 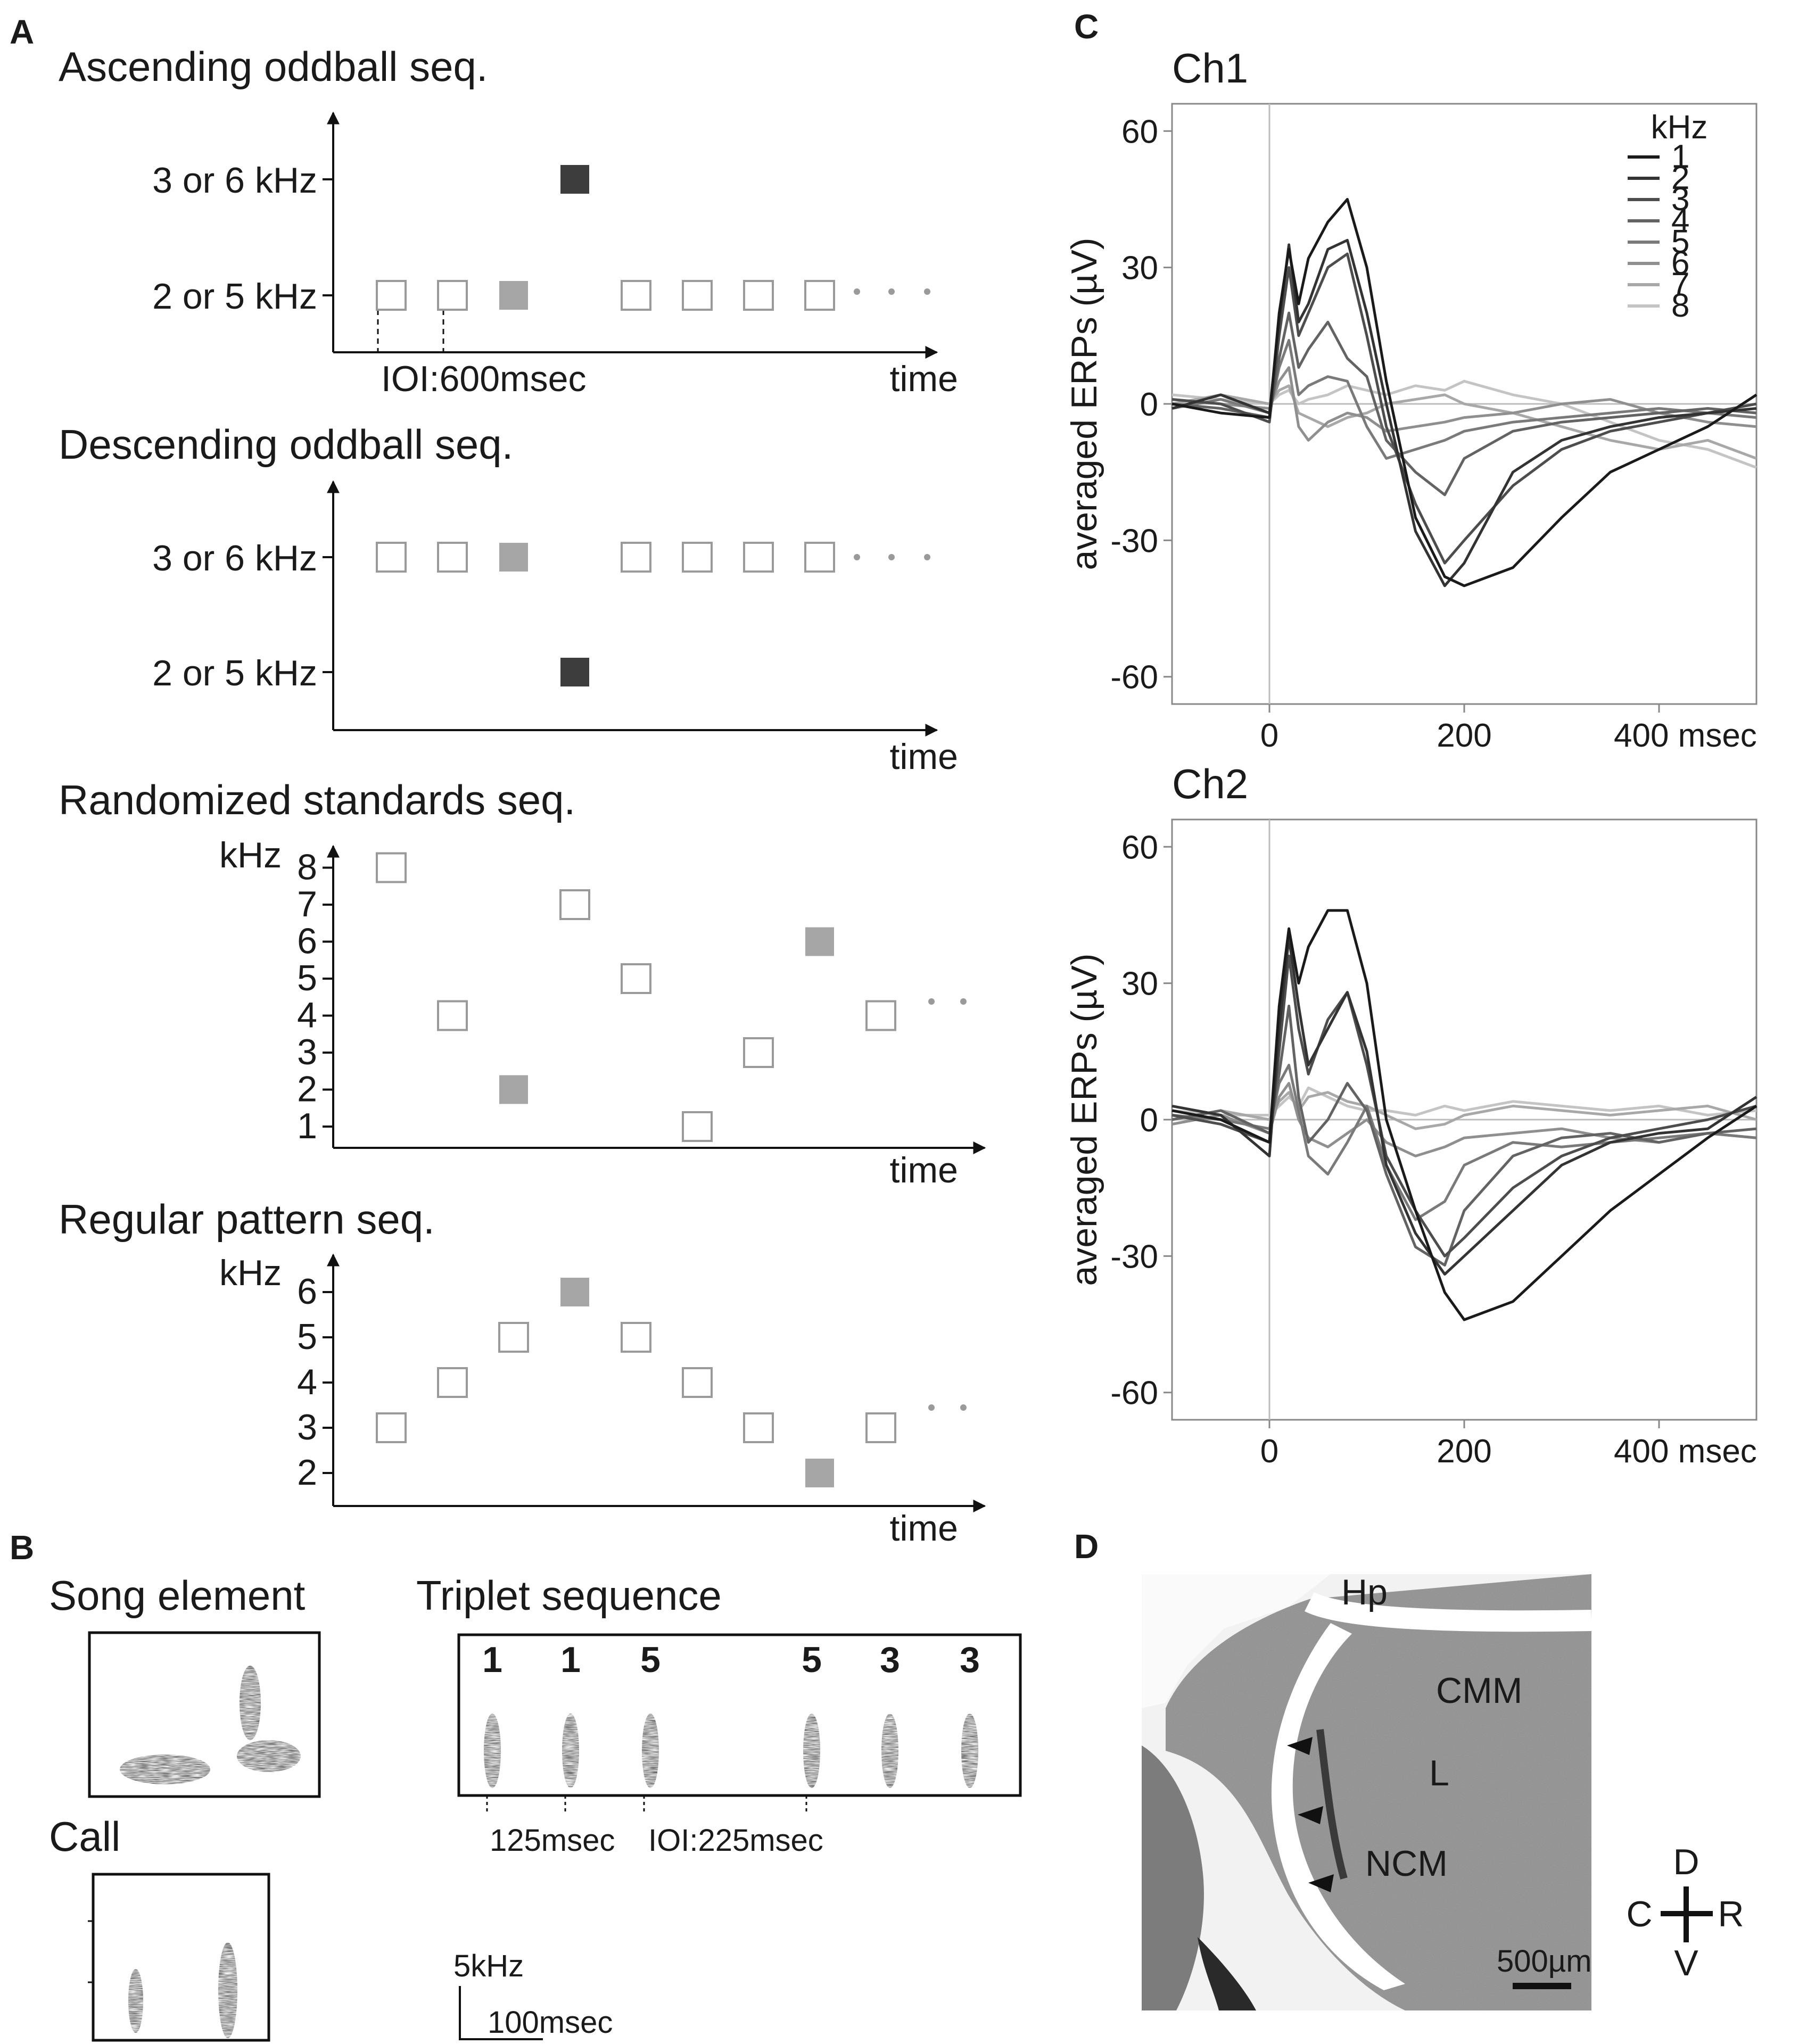 I want to click on scale-time-label: 100msec, so click(x=550, y=2023).